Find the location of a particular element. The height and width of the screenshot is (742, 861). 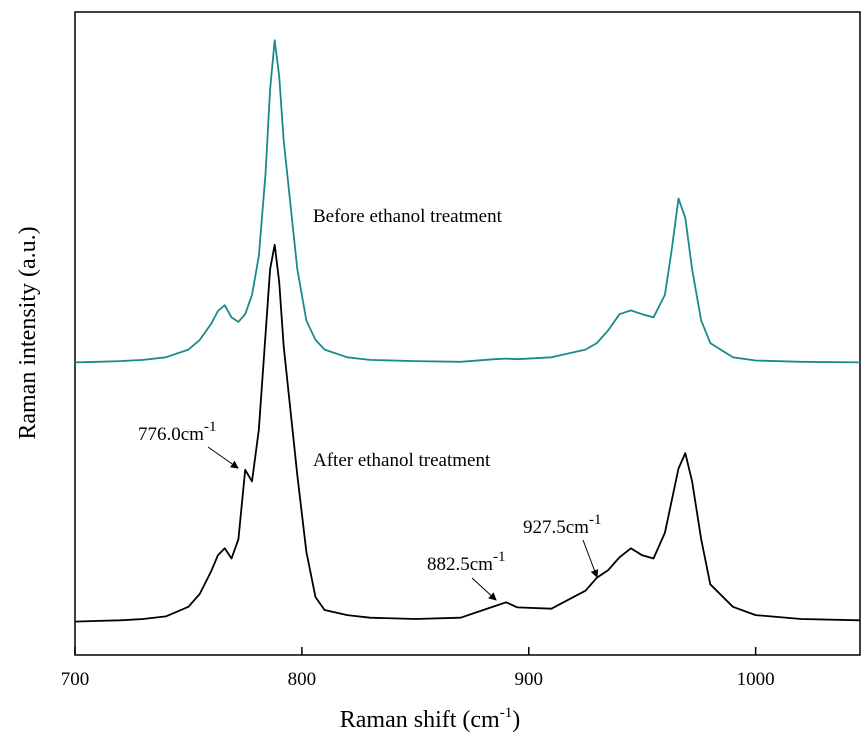

annotation-text: 927.5cm is located at coordinates (556, 527).